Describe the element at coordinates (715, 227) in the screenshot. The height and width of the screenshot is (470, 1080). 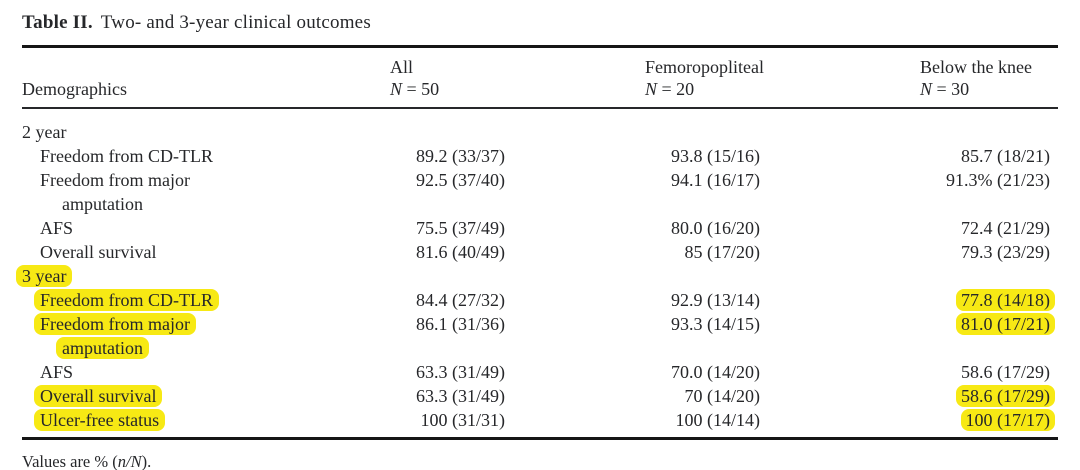
I see `cell-value-text: 80.0 (16/20)` at that location.